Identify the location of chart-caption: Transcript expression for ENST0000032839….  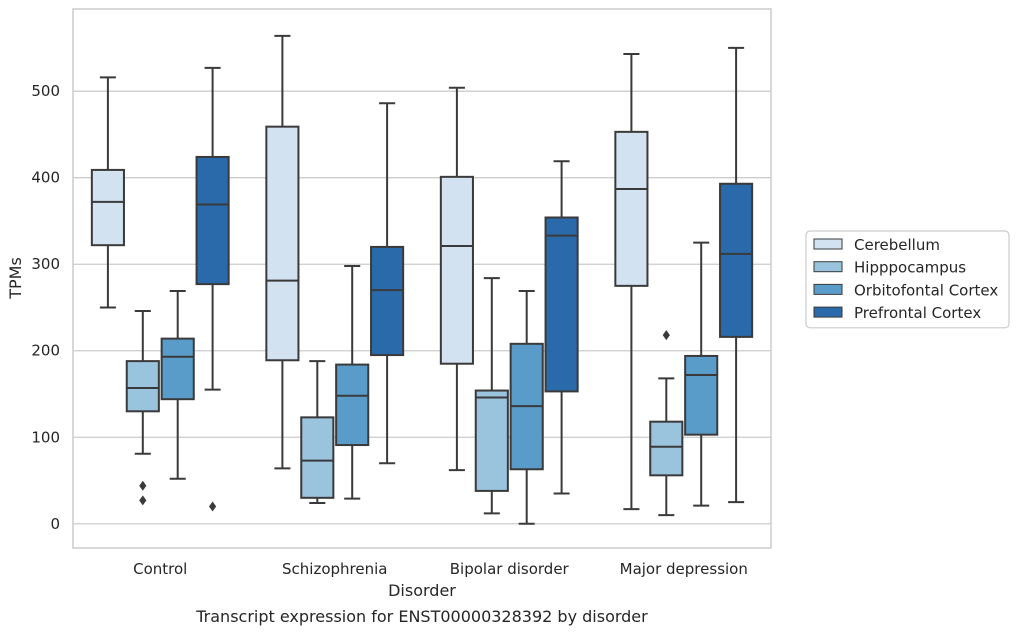
(421, 616).